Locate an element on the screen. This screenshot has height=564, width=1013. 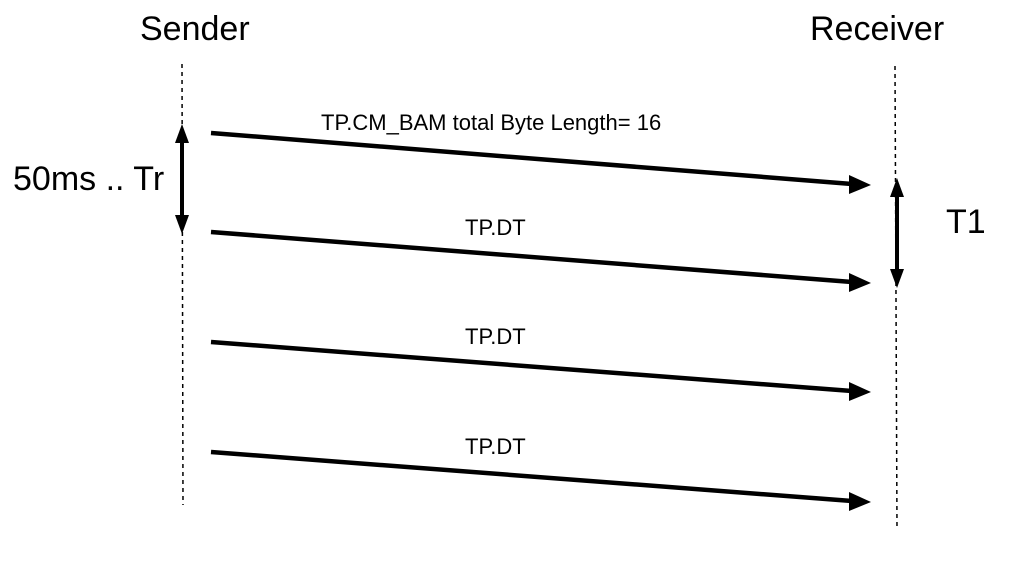
sender-interval-label: 50ms .. Tr is located at coordinates (89, 179).